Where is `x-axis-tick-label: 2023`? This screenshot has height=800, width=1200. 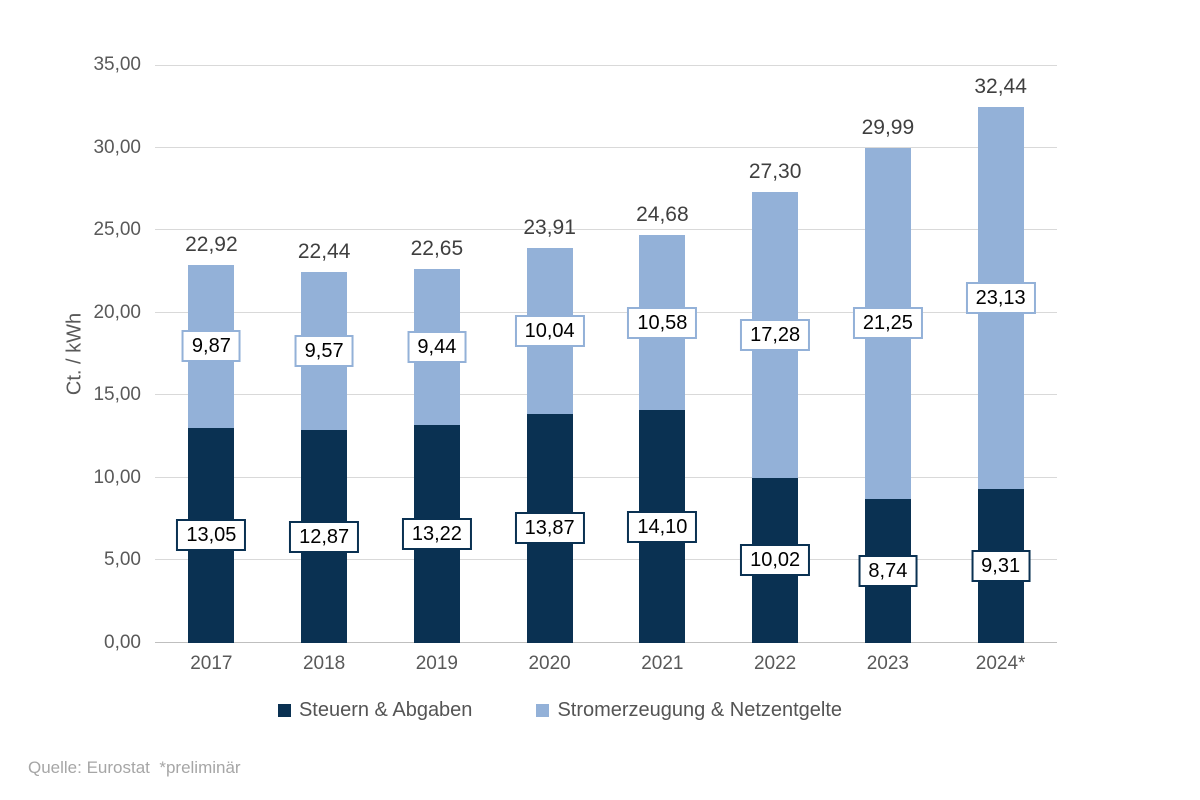
x-axis-tick-label: 2023 is located at coordinates (888, 663).